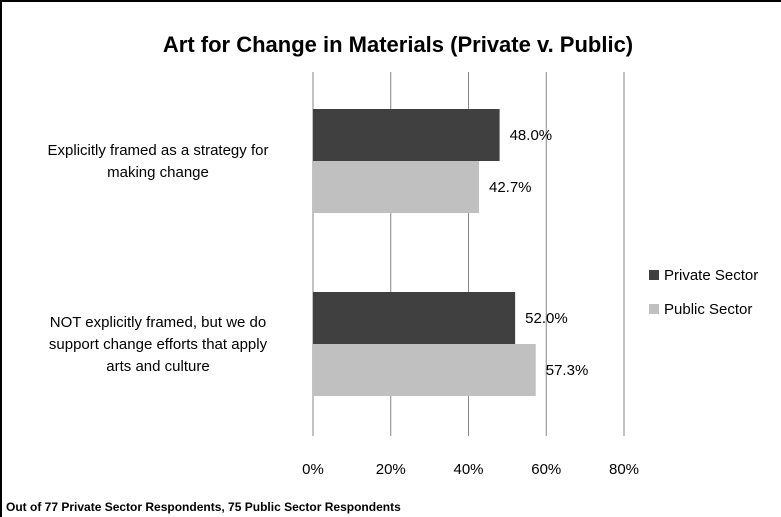 Image resolution: width=781 pixels, height=517 pixels. I want to click on category-label-line: arts and culture, so click(157, 366).